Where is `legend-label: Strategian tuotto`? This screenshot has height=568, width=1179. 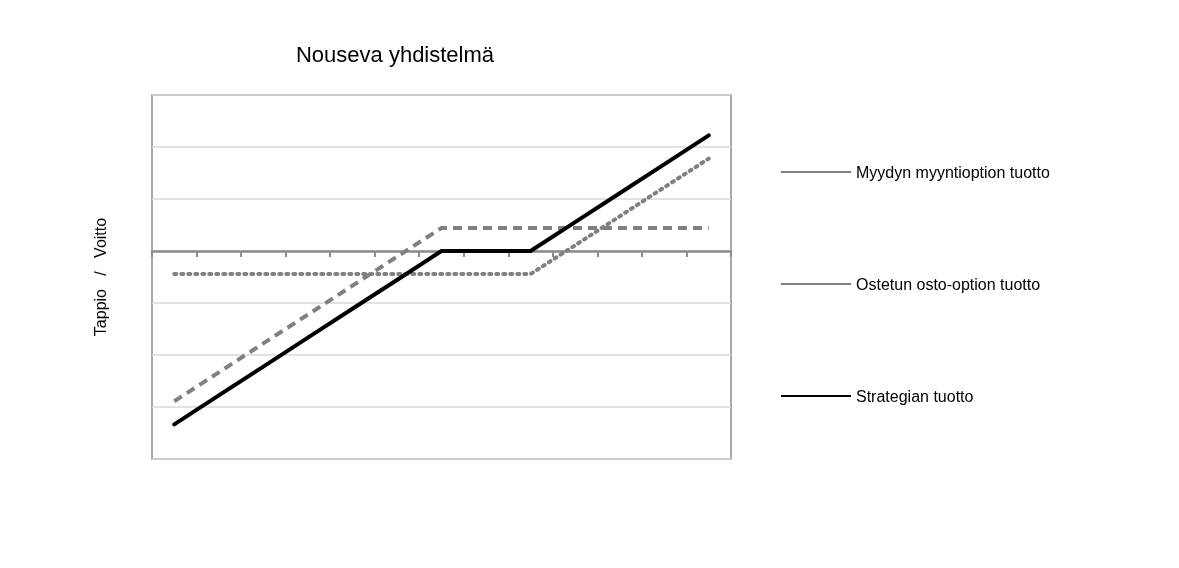
legend-label: Strategian tuotto is located at coordinates (915, 396).